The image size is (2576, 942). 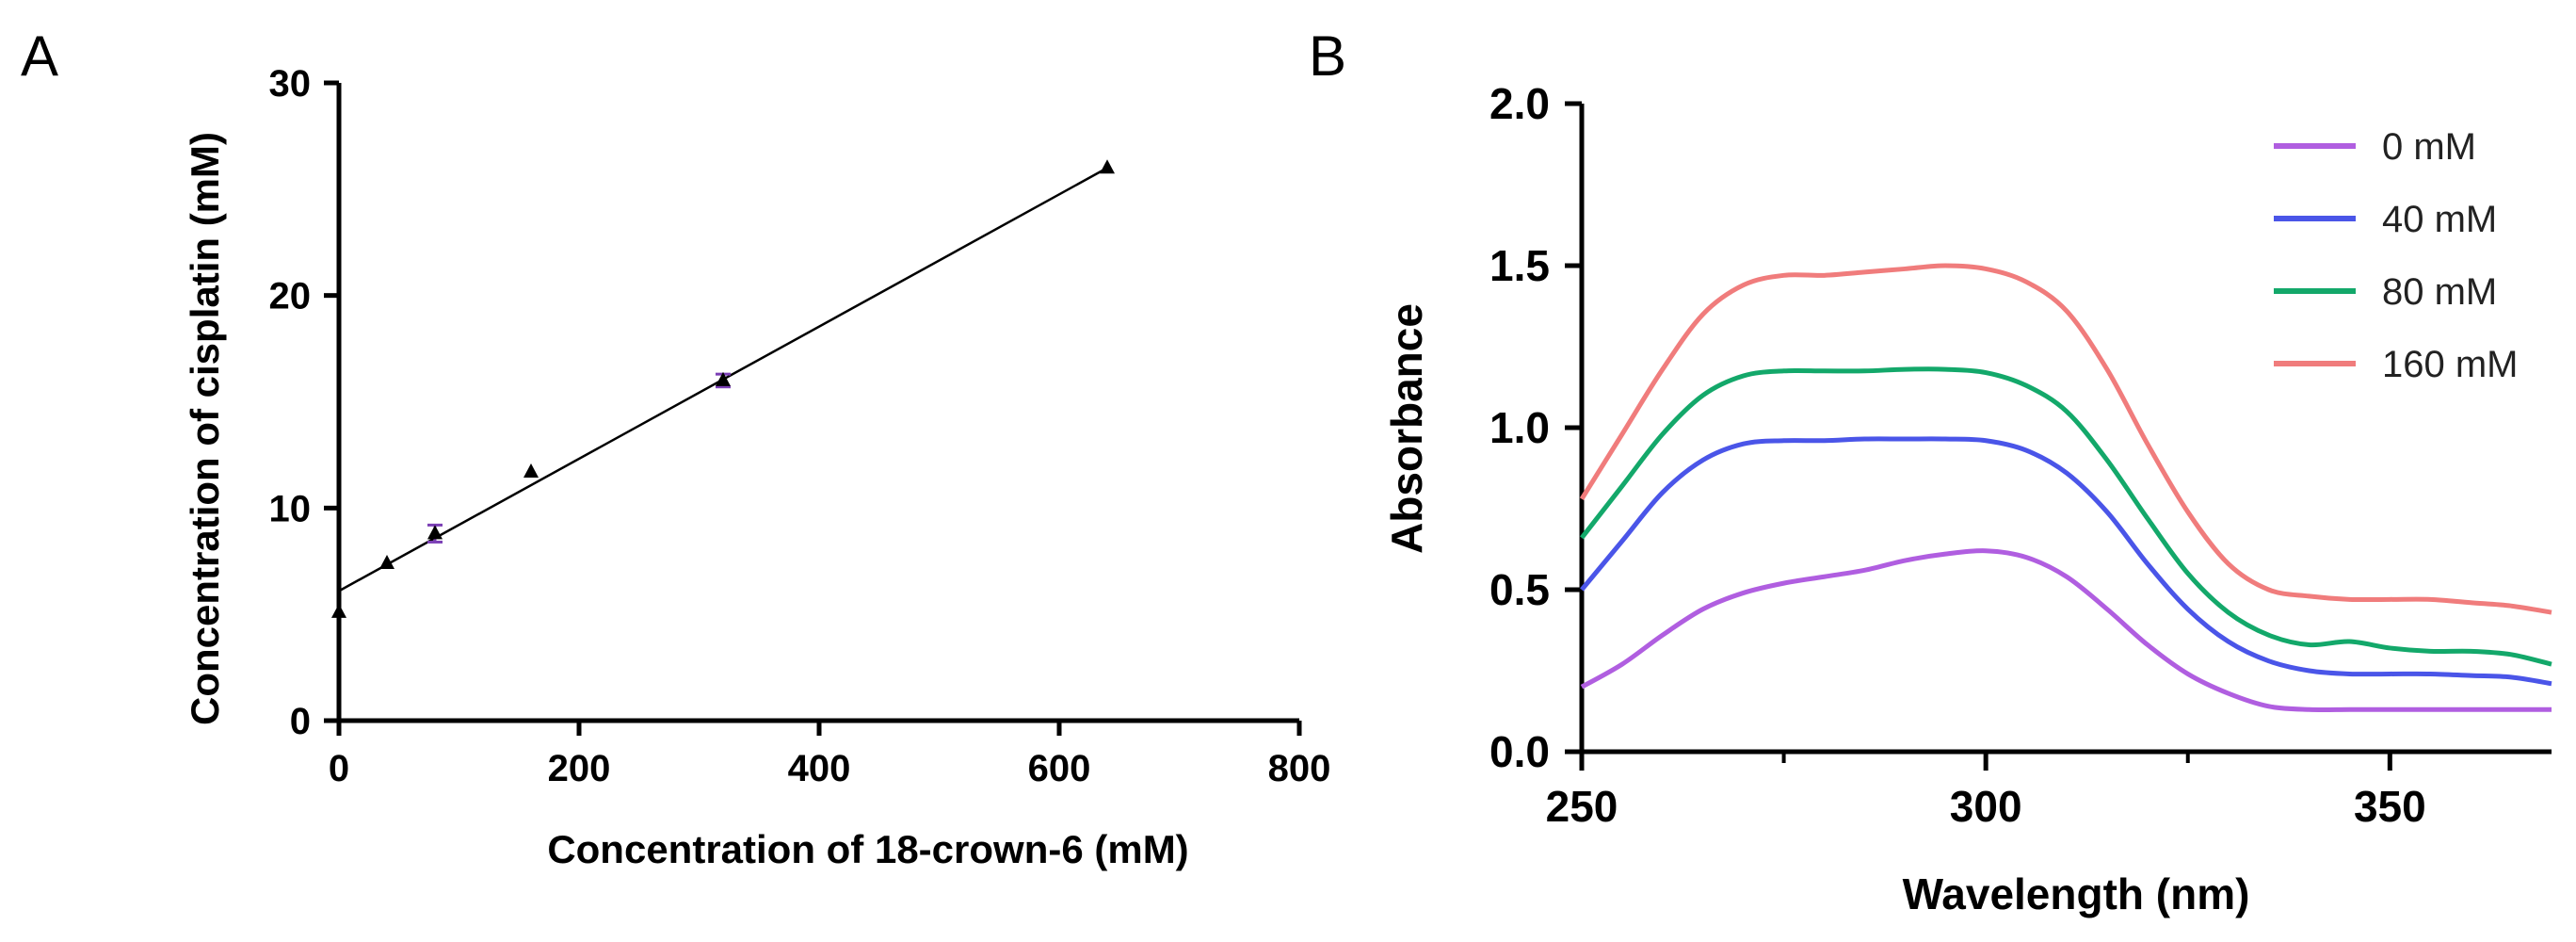 What do you see at coordinates (2390, 806) in the screenshot?
I see `chart-b-x-tick-label: 350` at bounding box center [2390, 806].